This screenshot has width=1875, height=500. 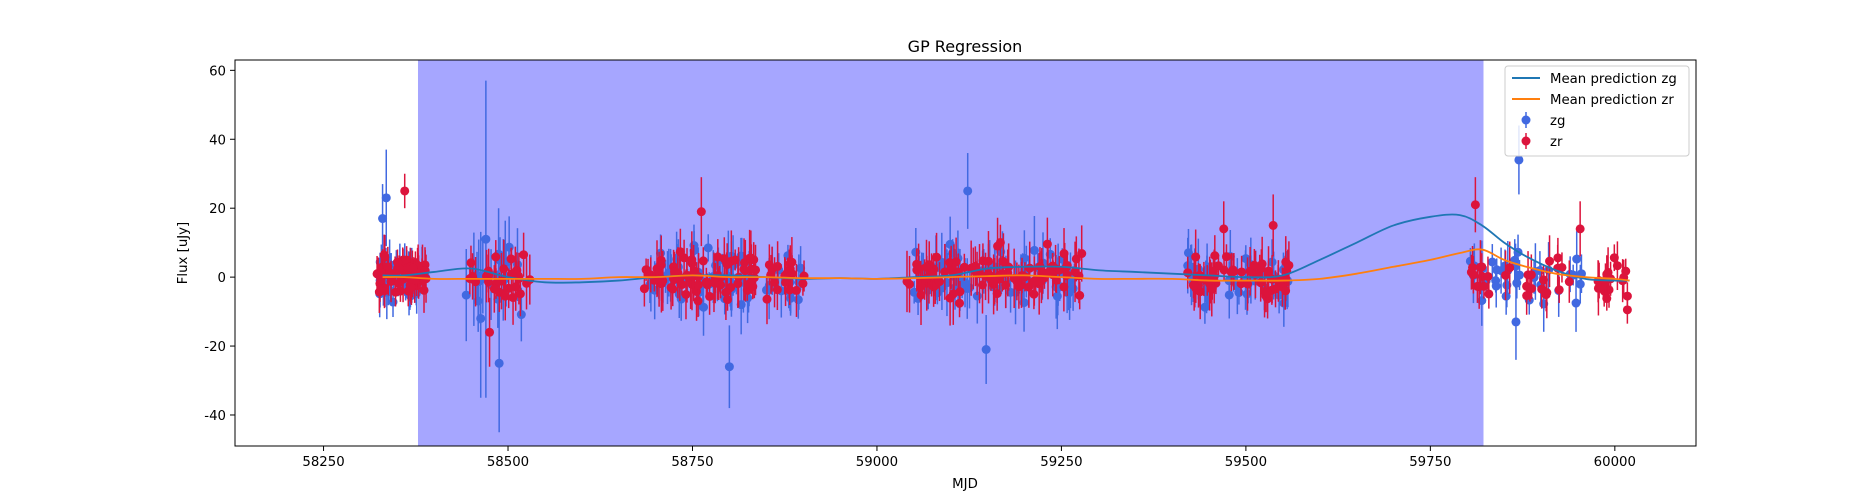 What do you see at coordinates (219, 244) in the screenshot?
I see `y-axis: -40 -20 0 20 40 60` at bounding box center [219, 244].